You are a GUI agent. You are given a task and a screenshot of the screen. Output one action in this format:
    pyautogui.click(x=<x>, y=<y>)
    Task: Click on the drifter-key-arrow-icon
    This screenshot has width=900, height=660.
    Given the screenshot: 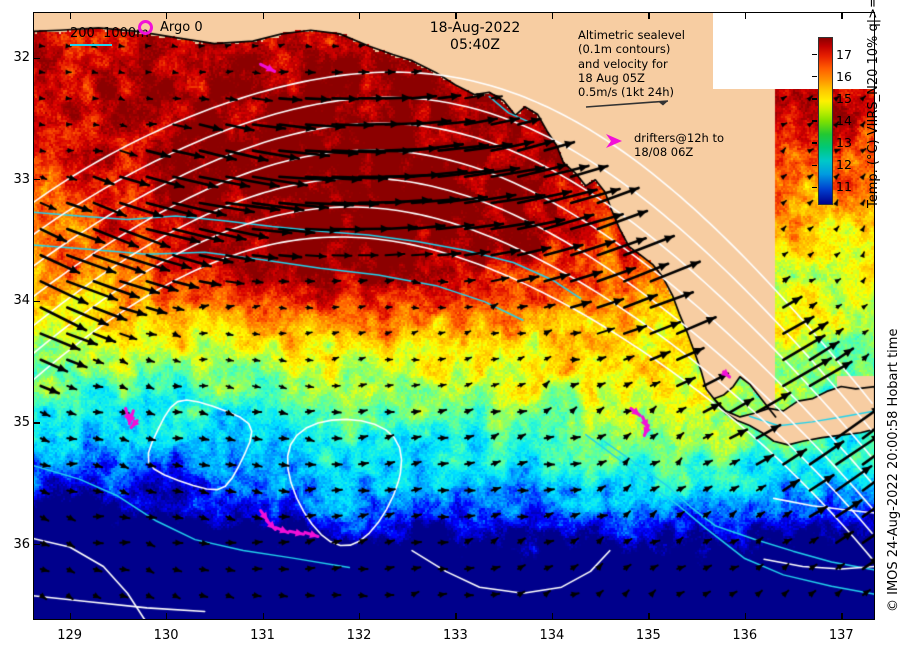 What is the action you would take?
    pyautogui.click(x=614, y=141)
    